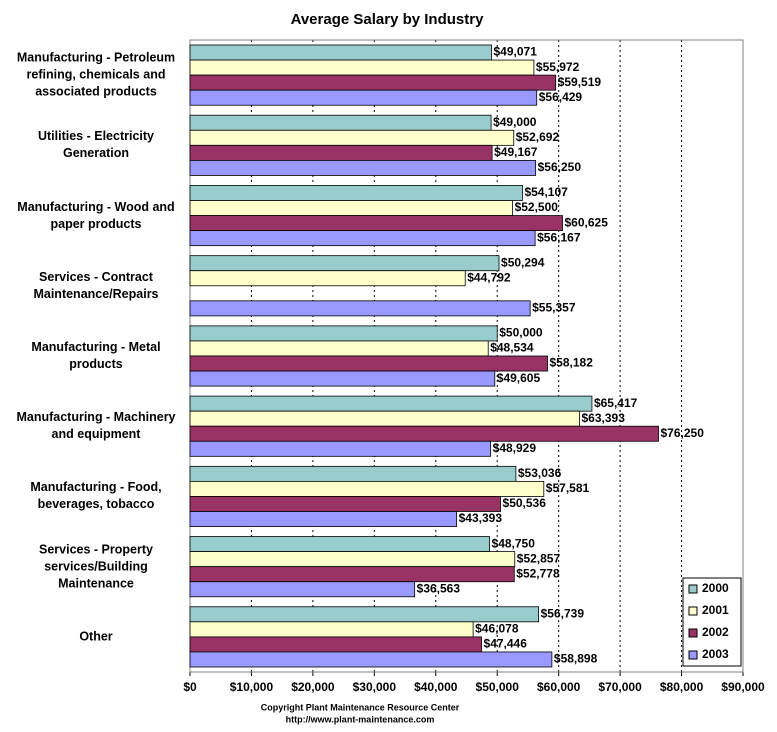  I want to click on value-label: $56,429, so click(561, 97).